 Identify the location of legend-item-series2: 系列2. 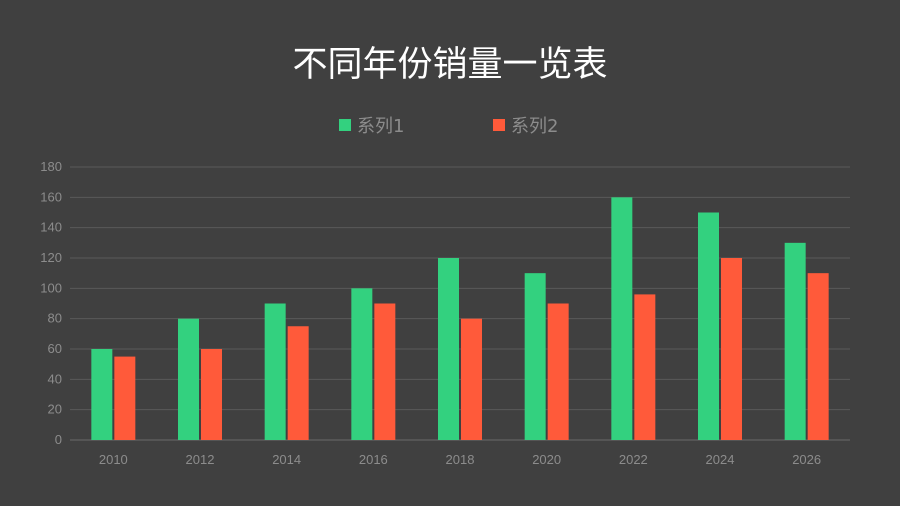
(525, 125).